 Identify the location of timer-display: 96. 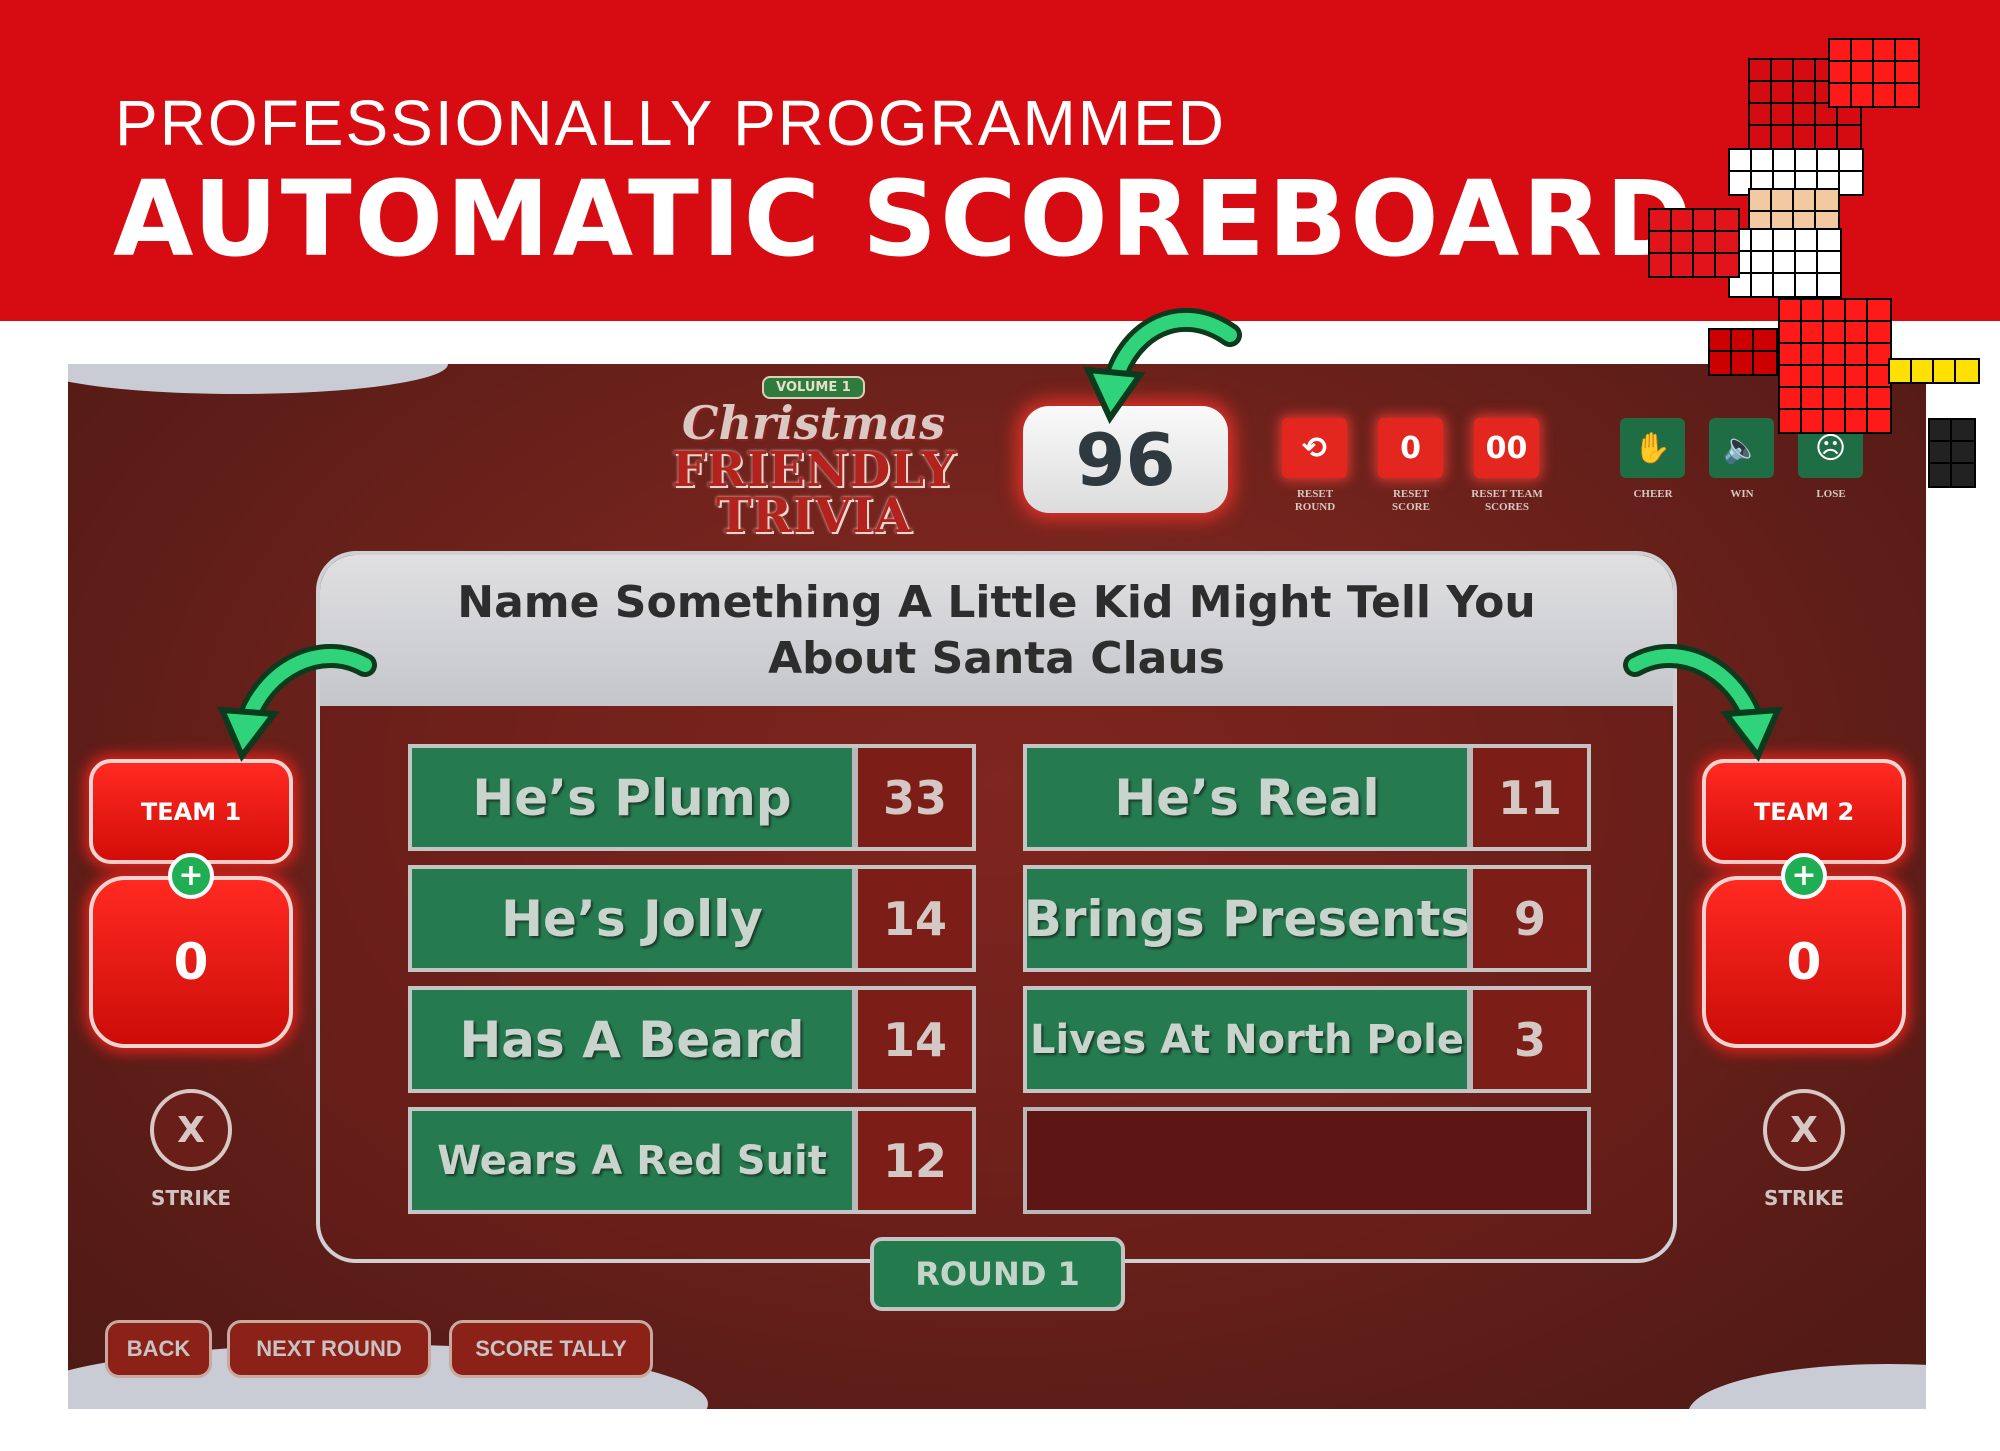
(1125, 459).